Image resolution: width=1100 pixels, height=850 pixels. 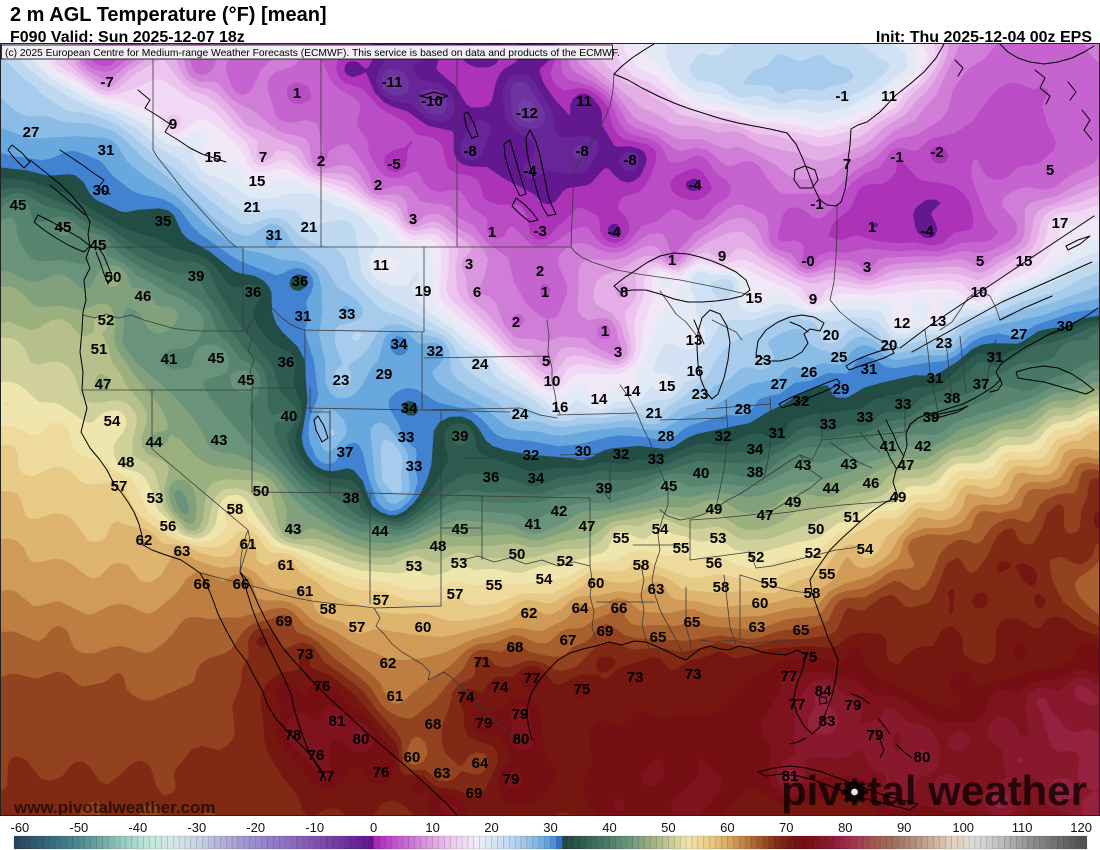 What do you see at coordinates (904, 827) in the screenshot?
I see `svg-text: 90` at bounding box center [904, 827].